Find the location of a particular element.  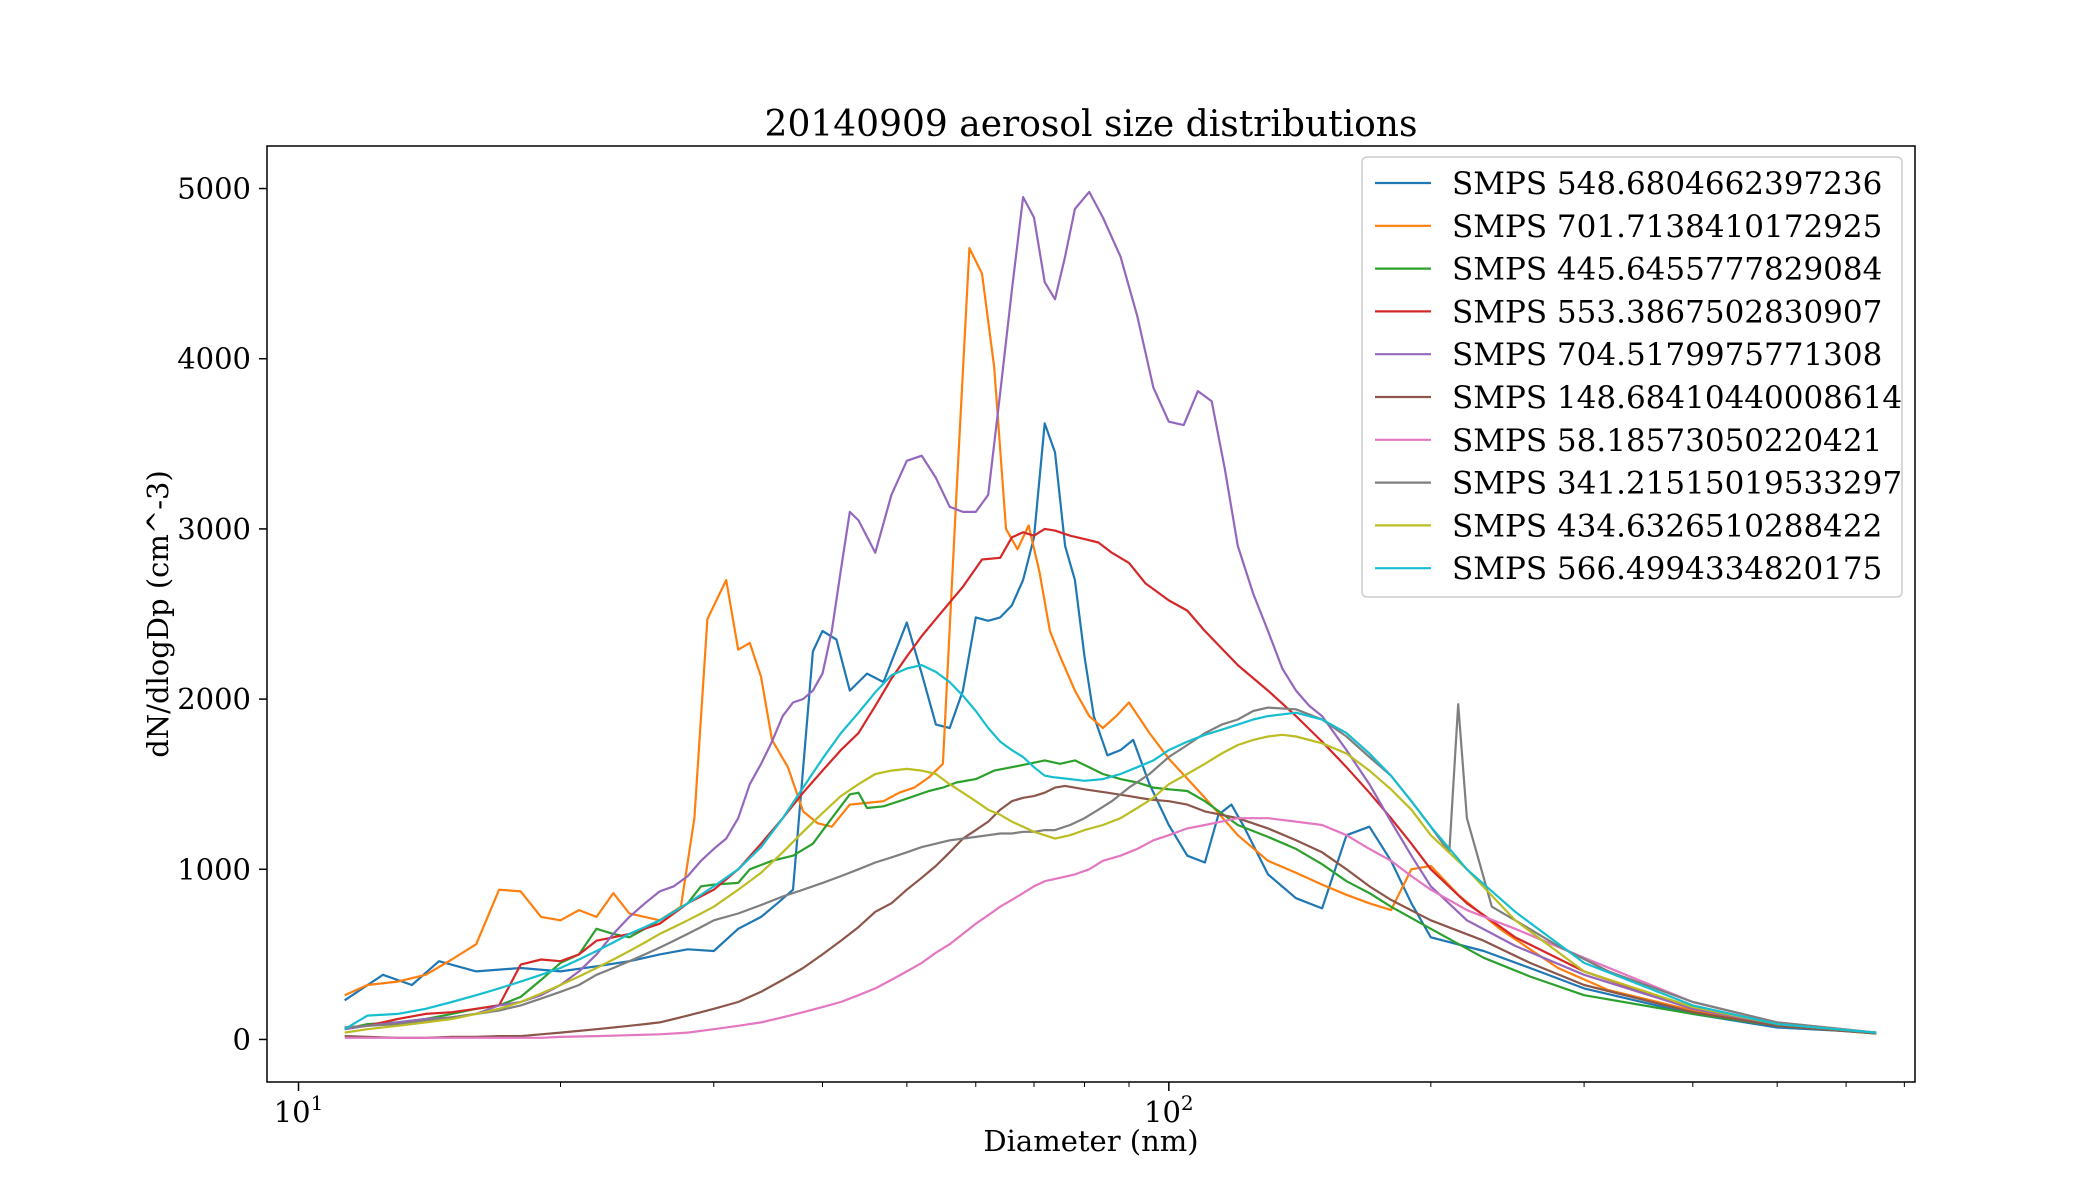

legend-label: SMPS 58.18573050220421 is located at coordinates (1667, 441).